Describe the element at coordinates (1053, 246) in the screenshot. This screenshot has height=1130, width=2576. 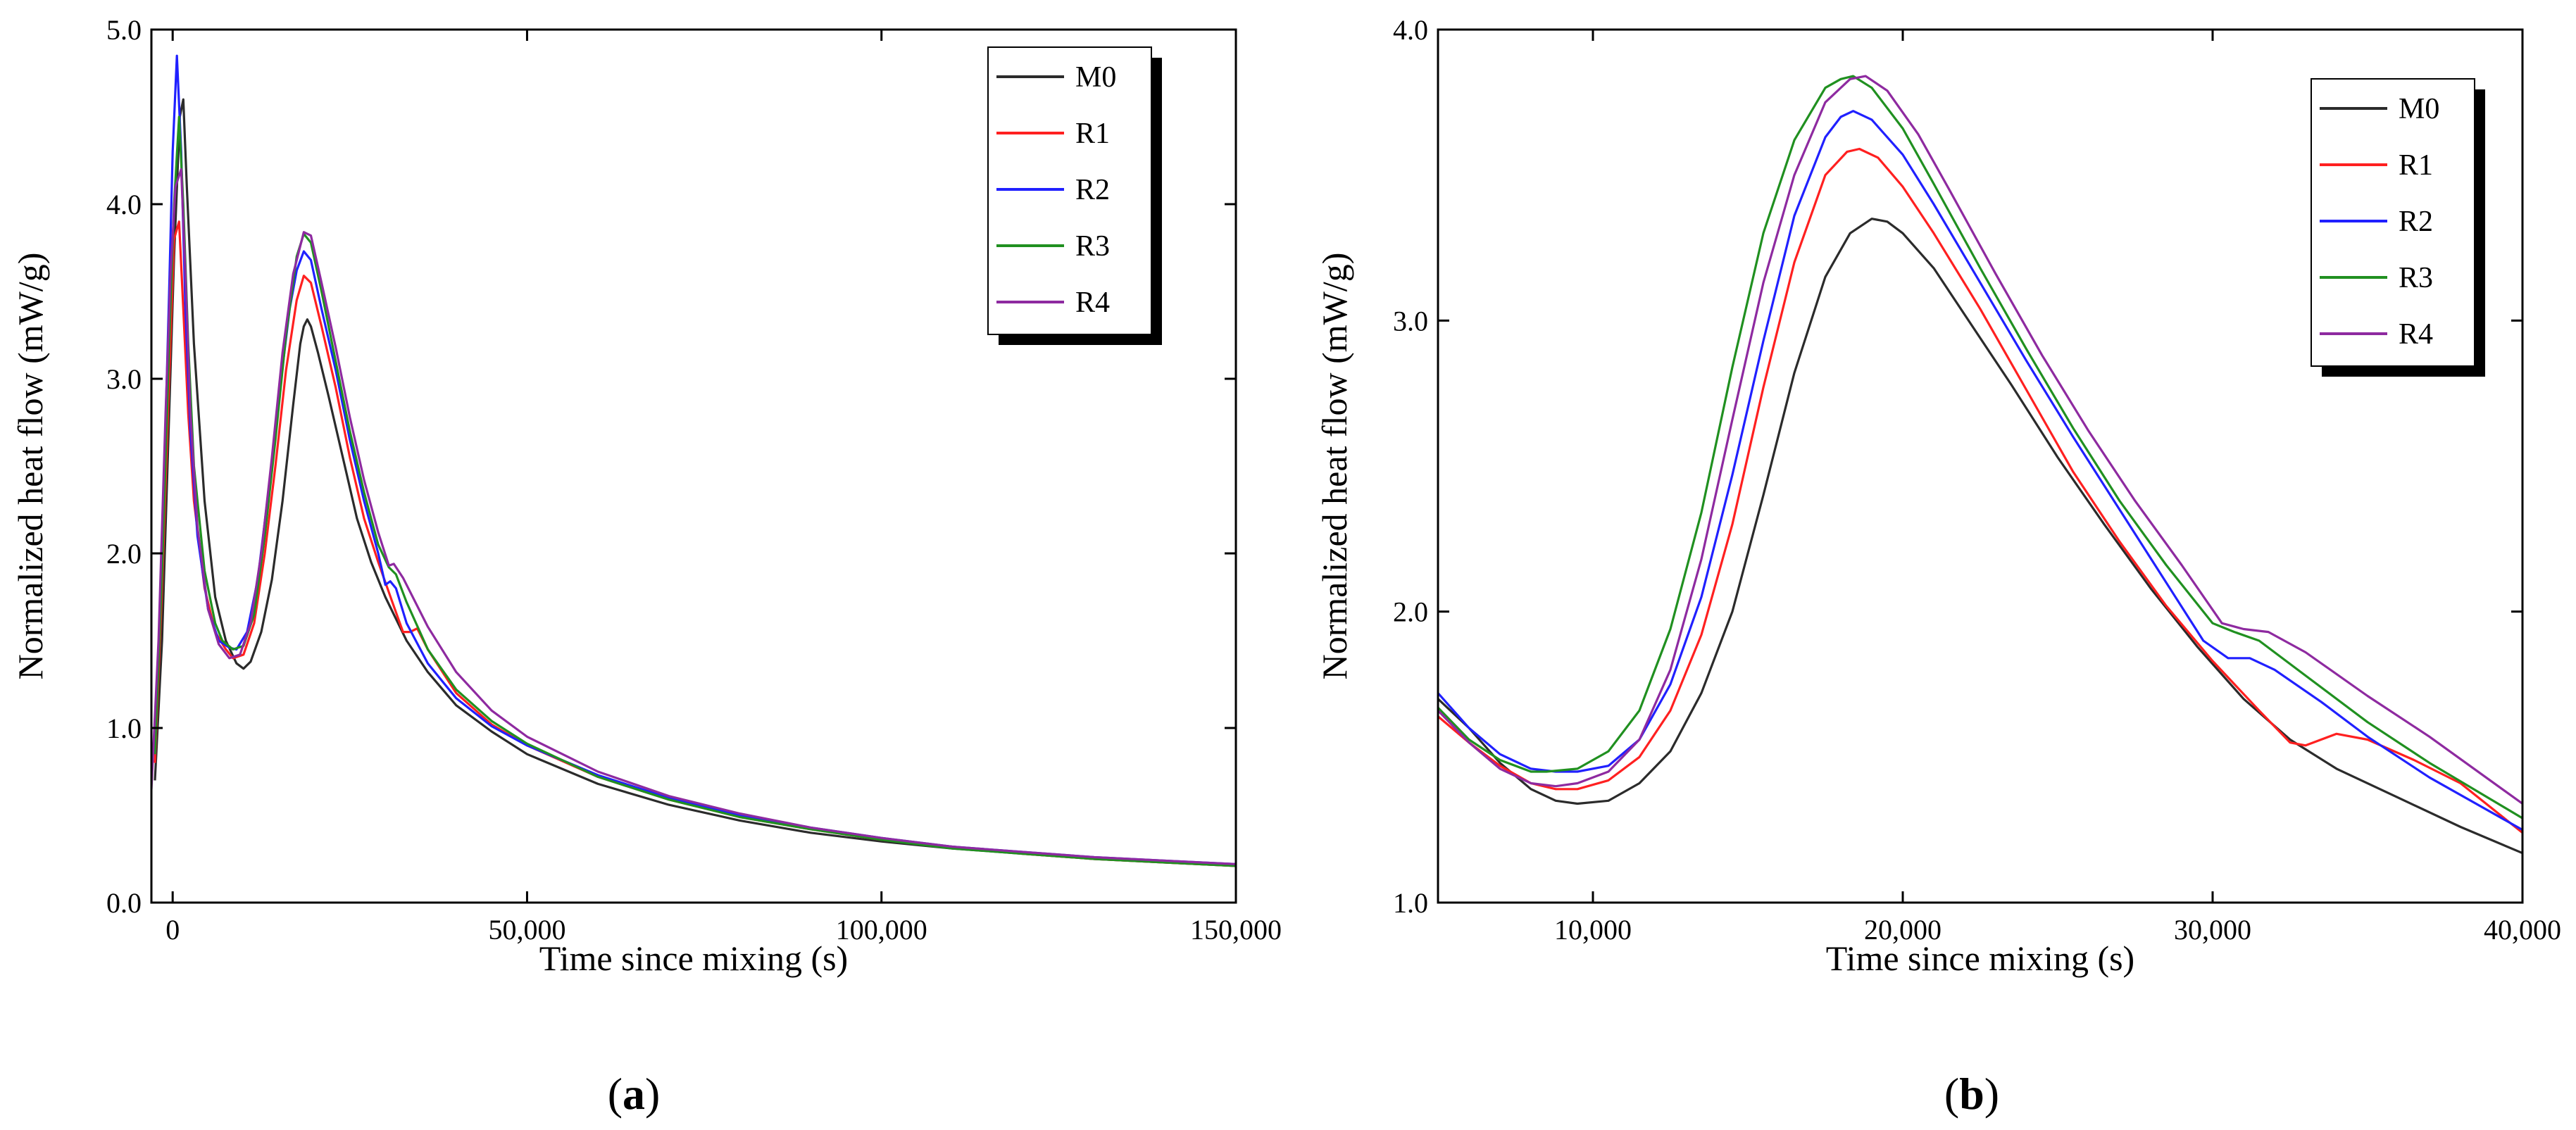
I see `panel-a-legend-item: R3` at that location.